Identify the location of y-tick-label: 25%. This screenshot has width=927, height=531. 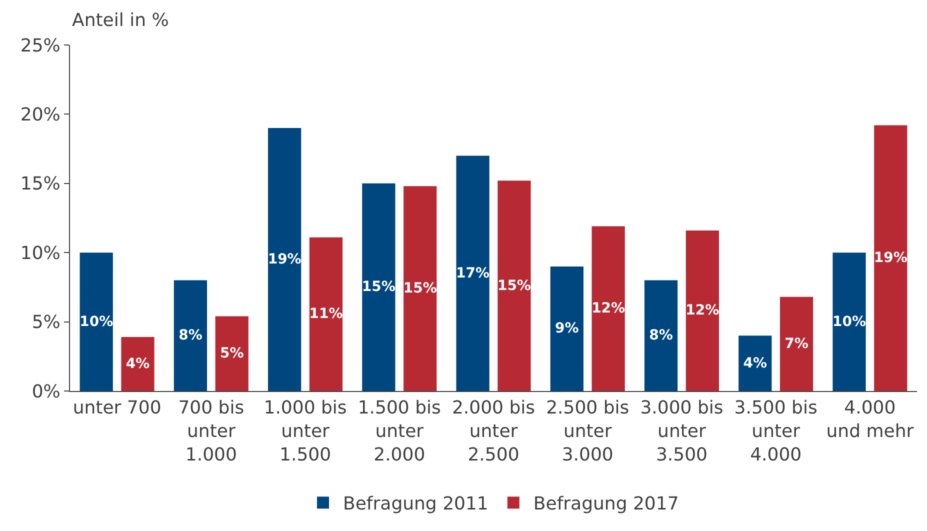
(40, 45).